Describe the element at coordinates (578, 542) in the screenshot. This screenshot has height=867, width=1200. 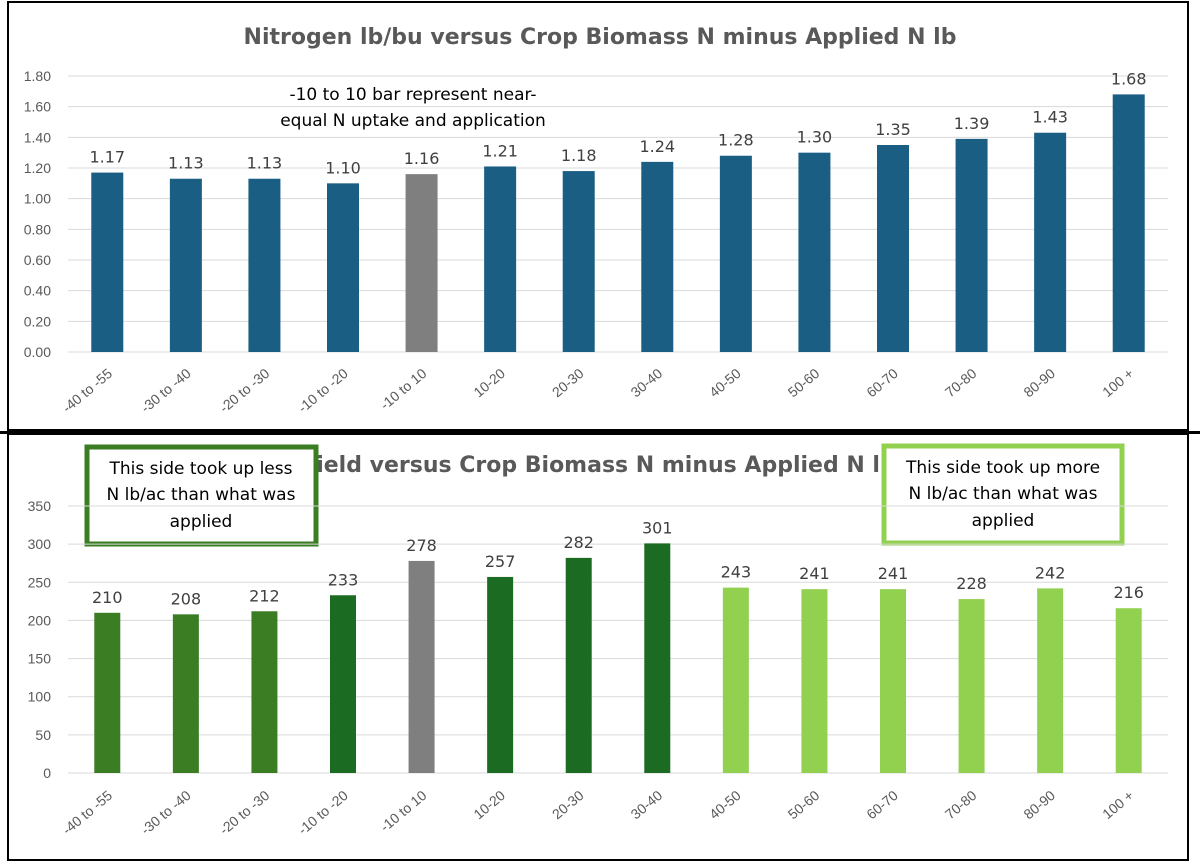
I see `data-label: 282` at that location.